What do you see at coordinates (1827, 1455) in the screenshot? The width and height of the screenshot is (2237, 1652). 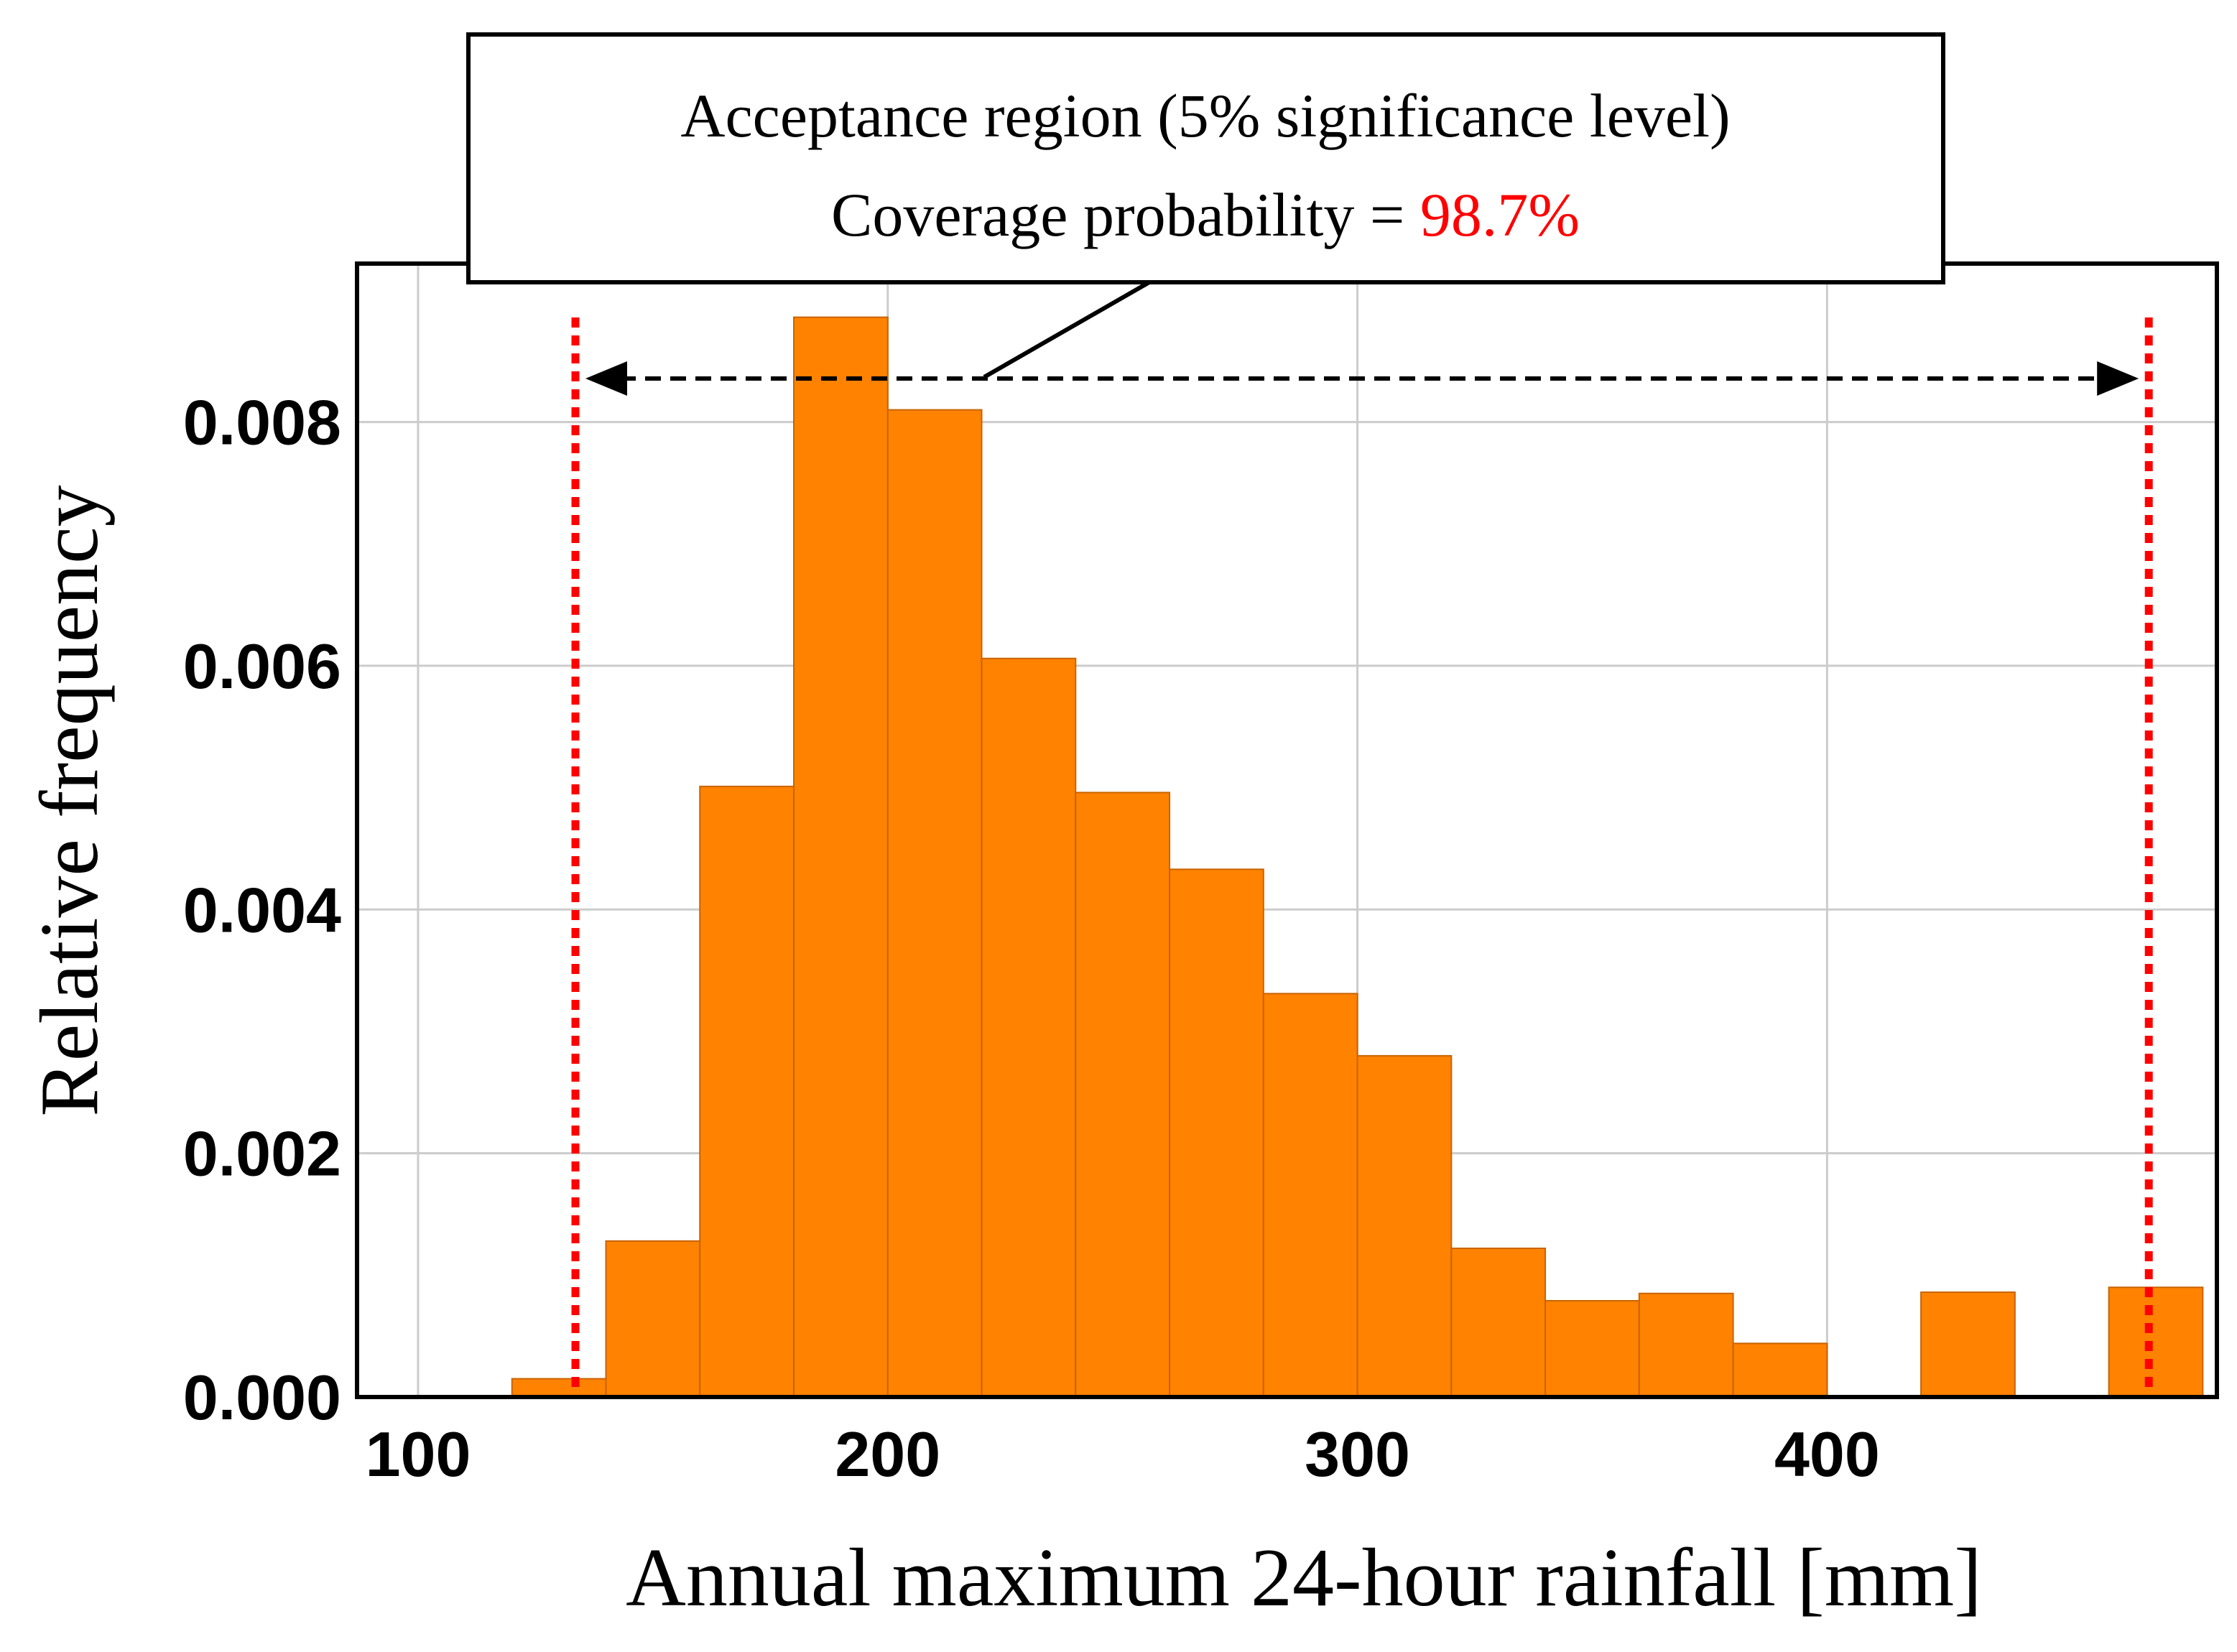 I see `x-tick-label: 400` at bounding box center [1827, 1455].